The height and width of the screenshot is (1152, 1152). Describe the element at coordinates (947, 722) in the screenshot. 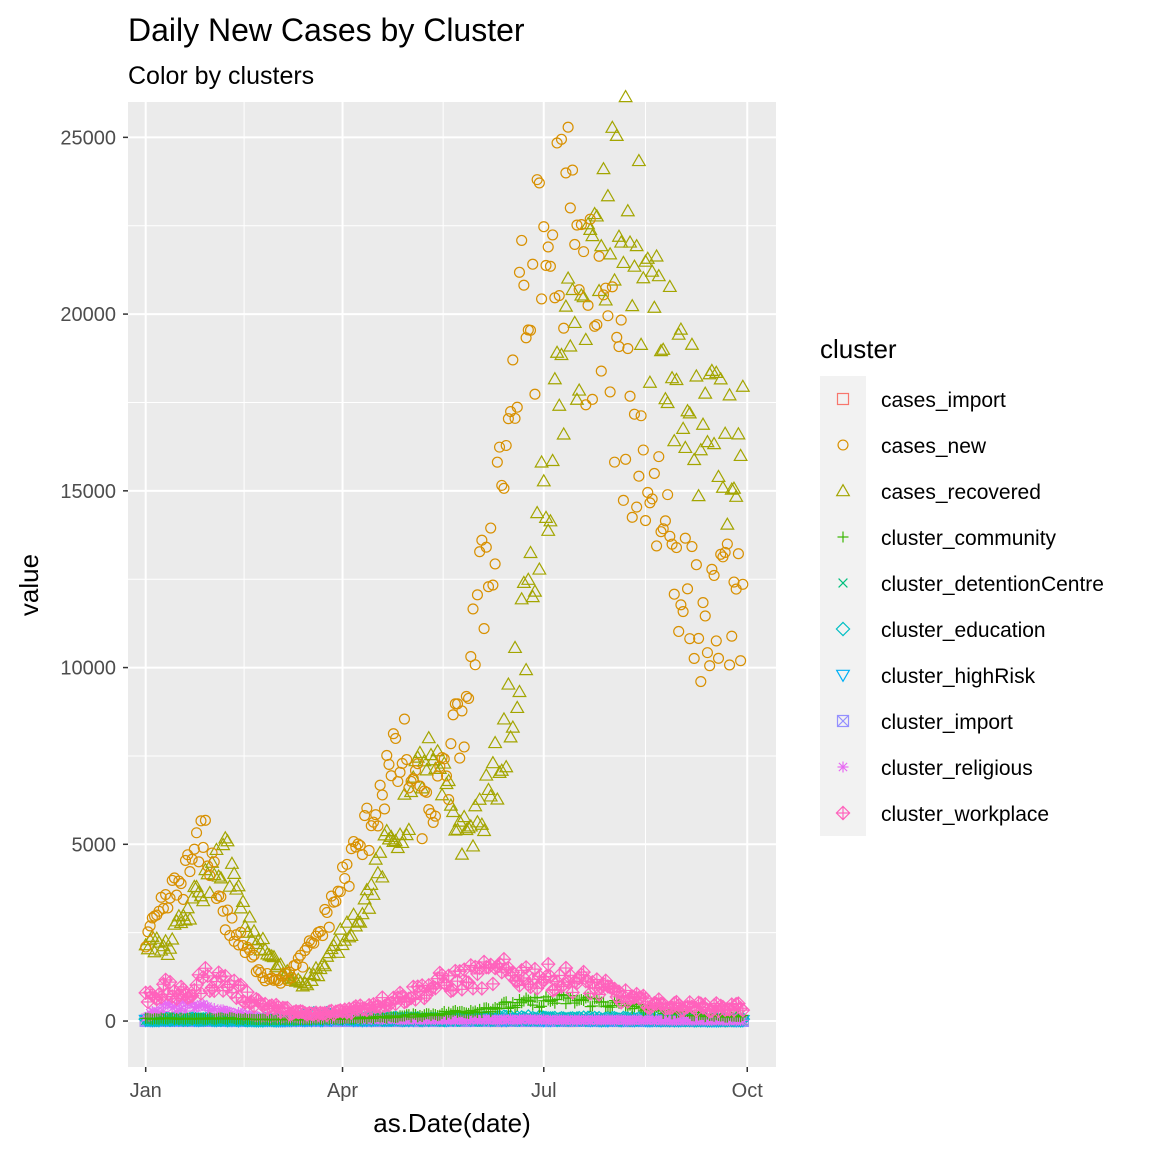

I see `legend-label-cluster_import: cluster_import` at that location.